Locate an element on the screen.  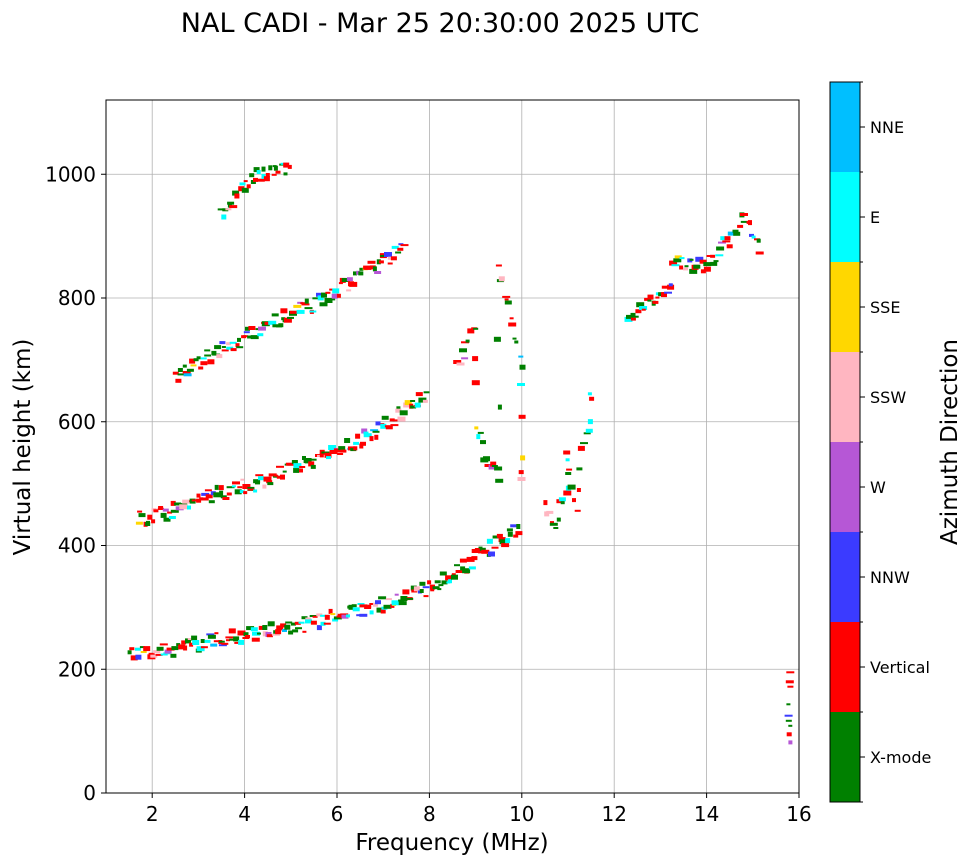
colorbar-category-label: W is located at coordinates (878, 487).